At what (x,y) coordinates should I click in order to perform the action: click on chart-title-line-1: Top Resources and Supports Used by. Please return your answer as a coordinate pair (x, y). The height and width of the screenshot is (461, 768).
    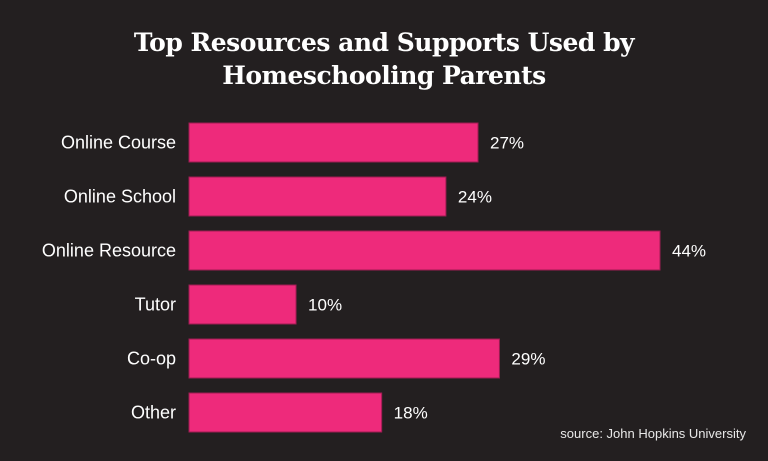
    Looking at the image, I should click on (384, 42).